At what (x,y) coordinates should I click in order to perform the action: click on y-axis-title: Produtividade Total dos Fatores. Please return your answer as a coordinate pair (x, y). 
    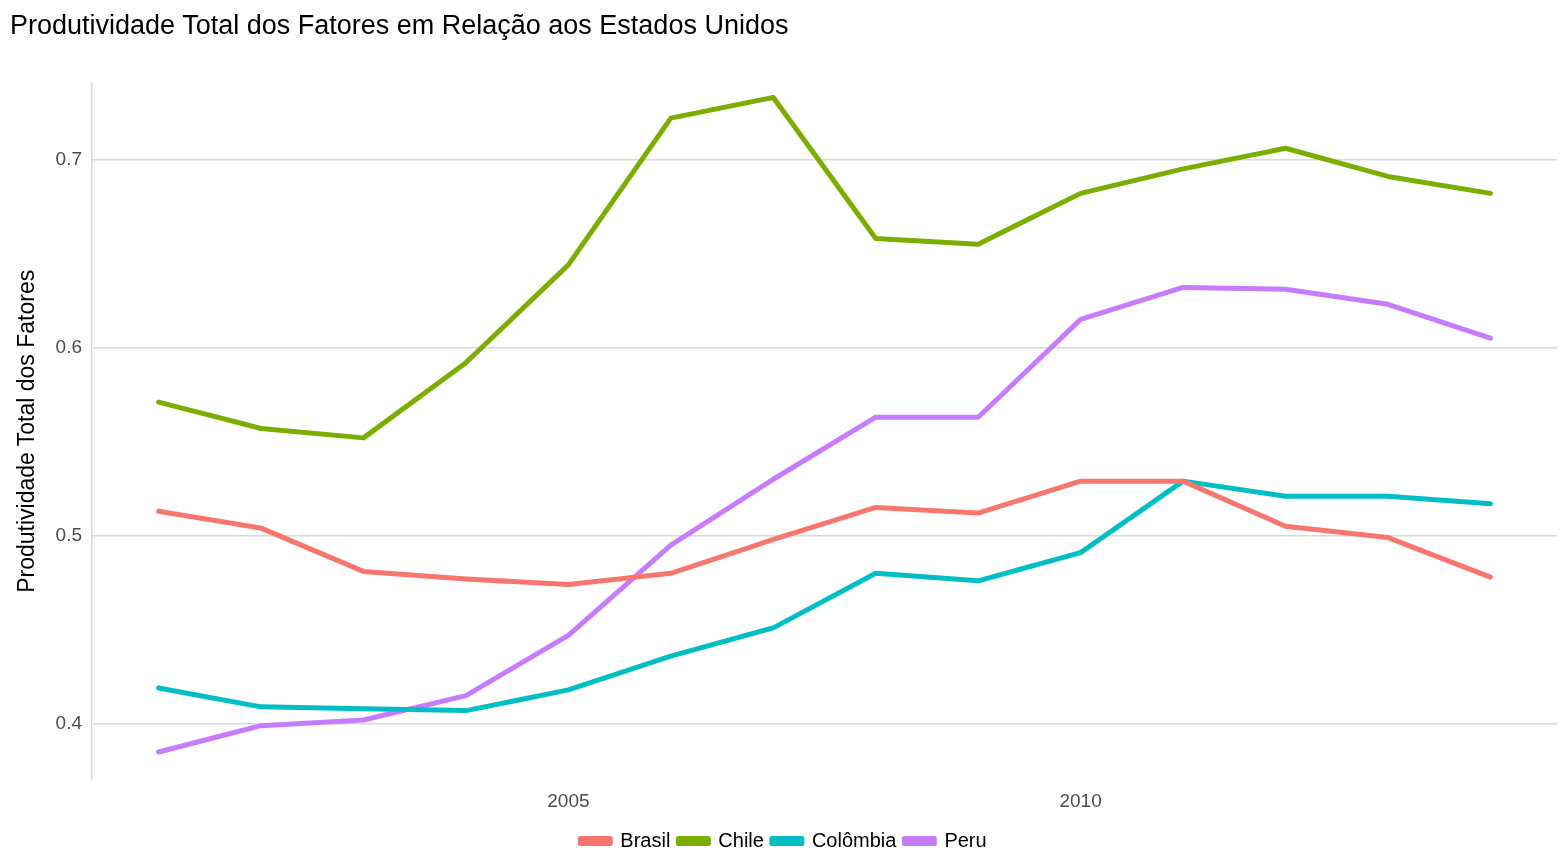
    Looking at the image, I should click on (26, 431).